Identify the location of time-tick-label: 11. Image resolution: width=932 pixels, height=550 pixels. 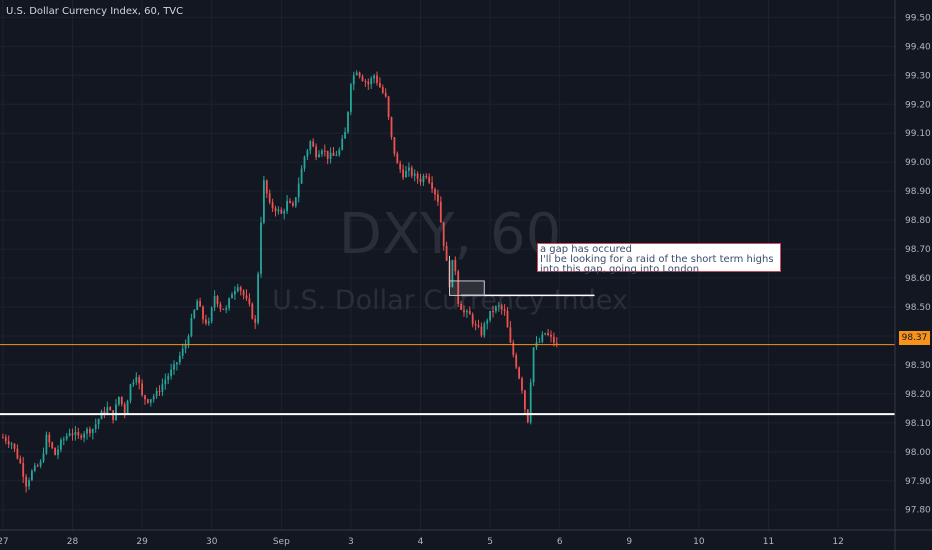
(768, 542).